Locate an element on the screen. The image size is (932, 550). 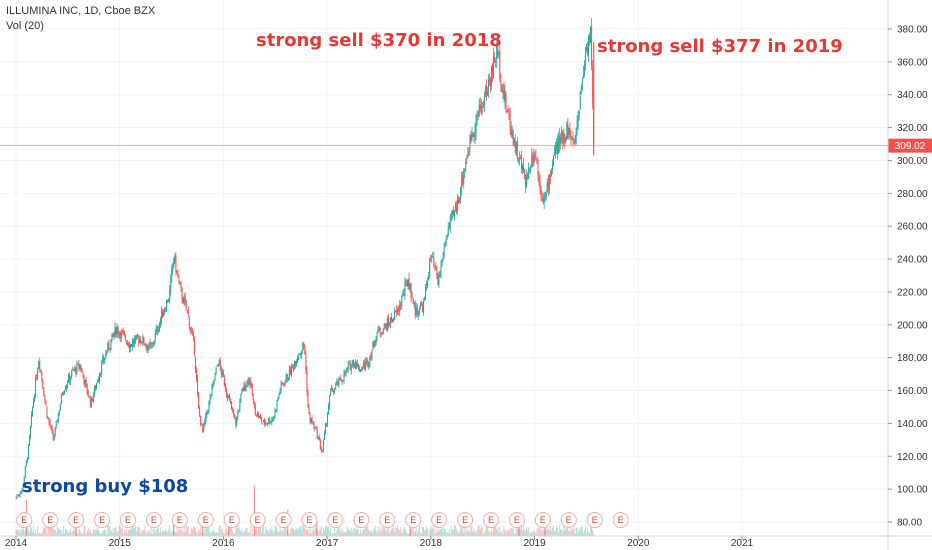
symbol-title: ILLUMINA INC, 1D, Cboe BZX is located at coordinates (81, 11).